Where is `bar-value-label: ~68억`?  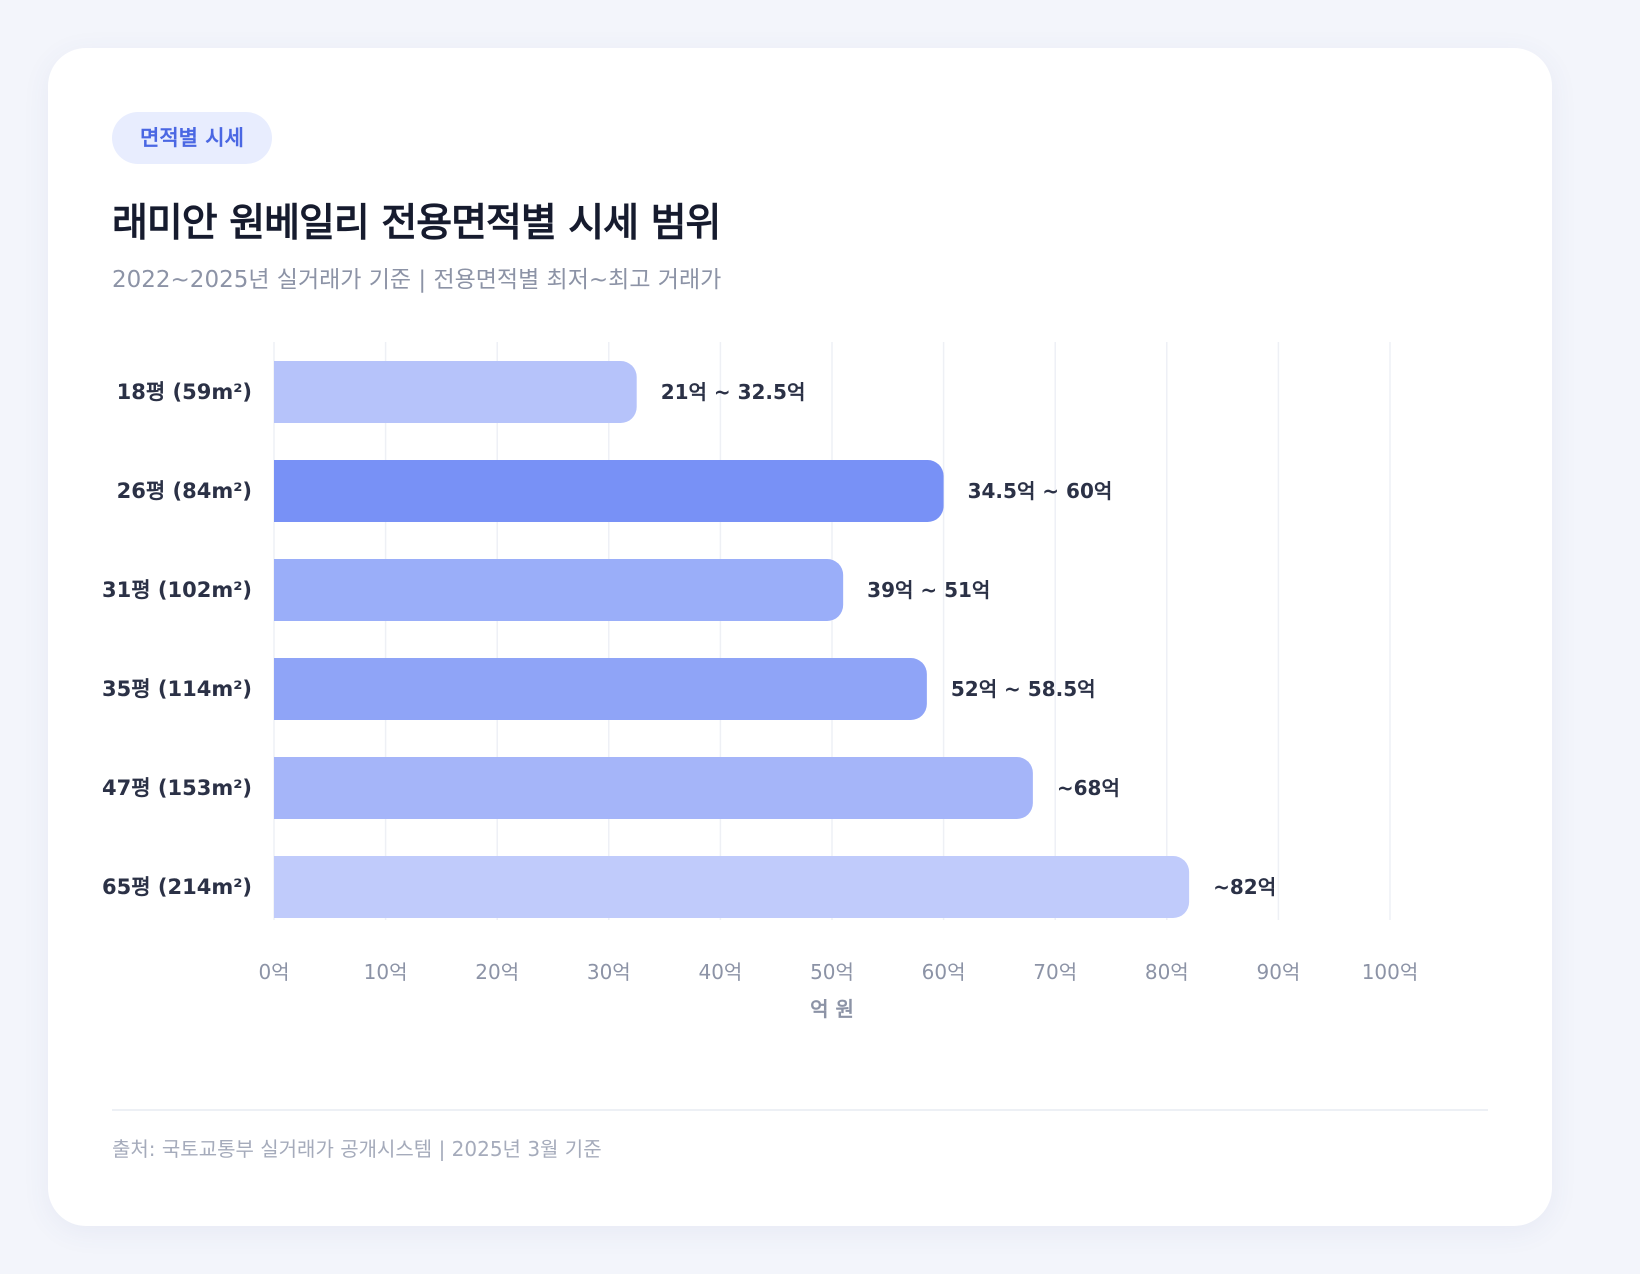
bar-value-label: ~68억 is located at coordinates (1088, 788).